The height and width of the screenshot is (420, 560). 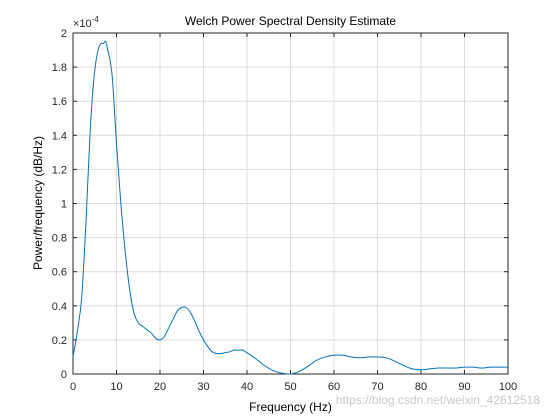 What do you see at coordinates (64, 34) in the screenshot?
I see `y-tick-label: 2` at bounding box center [64, 34].